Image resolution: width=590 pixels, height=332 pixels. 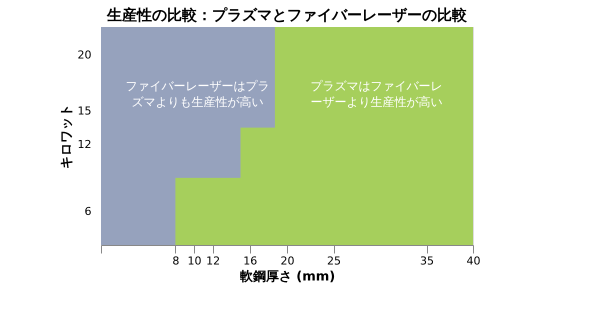 I want to click on x-tick-label: 12, so click(x=213, y=261).